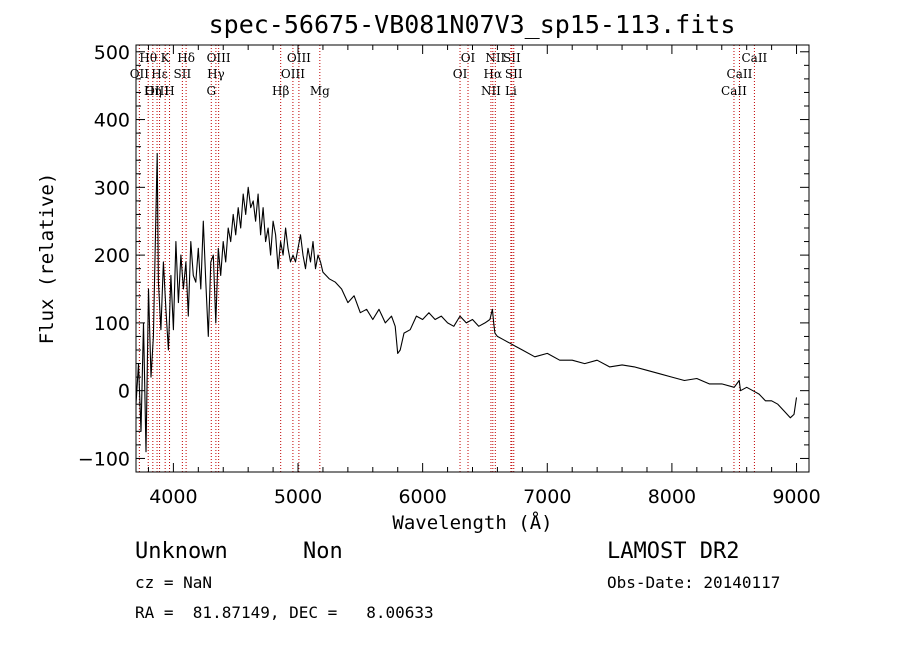 The width and height of the screenshot is (900, 649). I want to click on spectral-line-label: Li, so click(511, 91).